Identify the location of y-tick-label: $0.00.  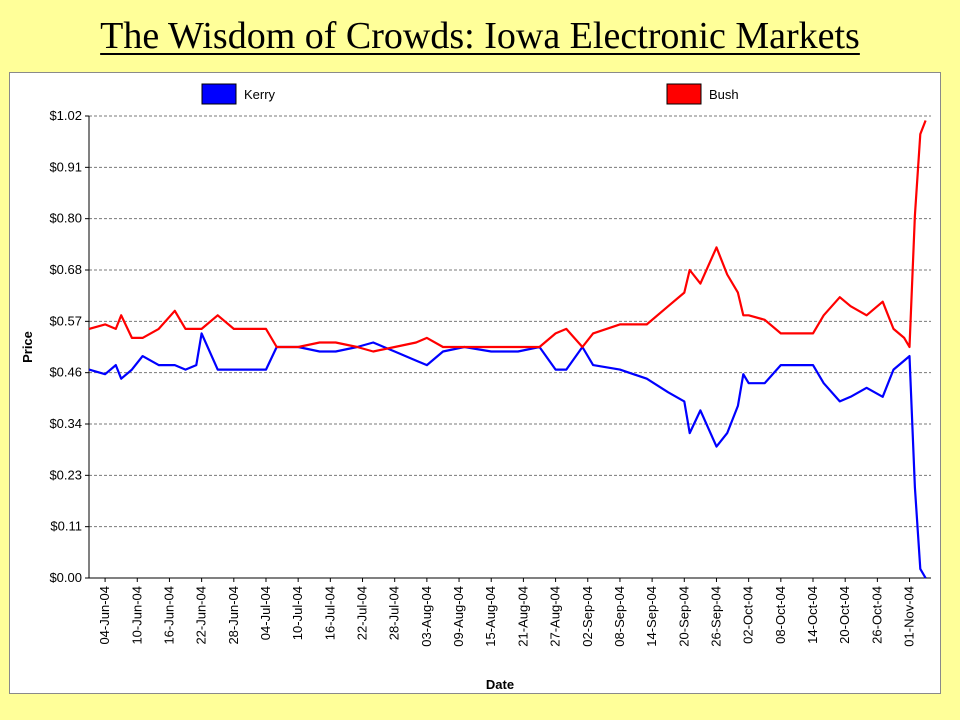
(65, 577).